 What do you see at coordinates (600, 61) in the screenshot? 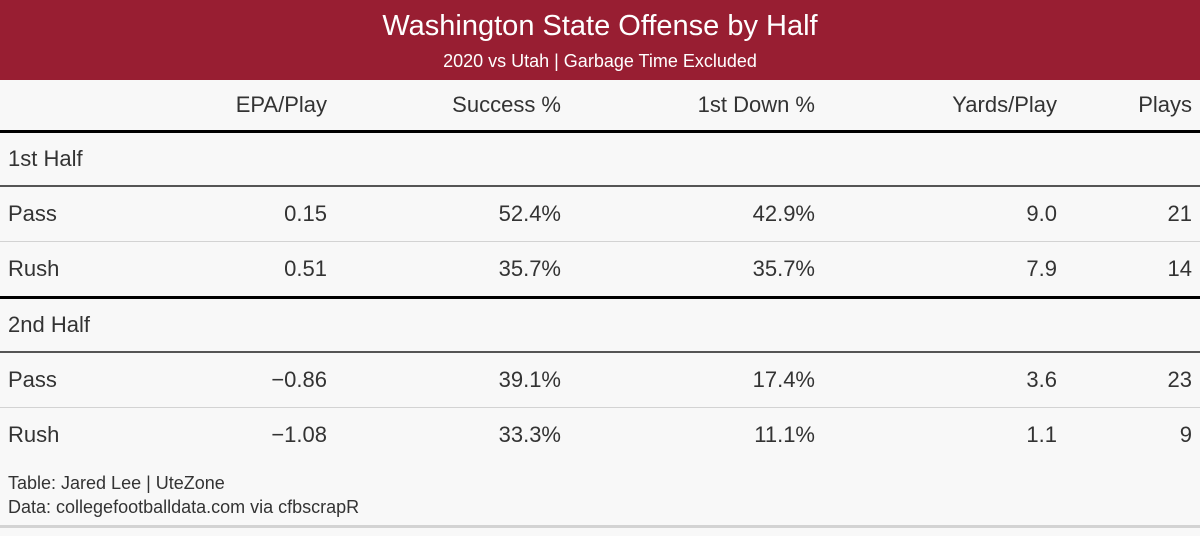
I see `table-subtitle: 2020 vs Utah | Garbage Time Excluded` at bounding box center [600, 61].